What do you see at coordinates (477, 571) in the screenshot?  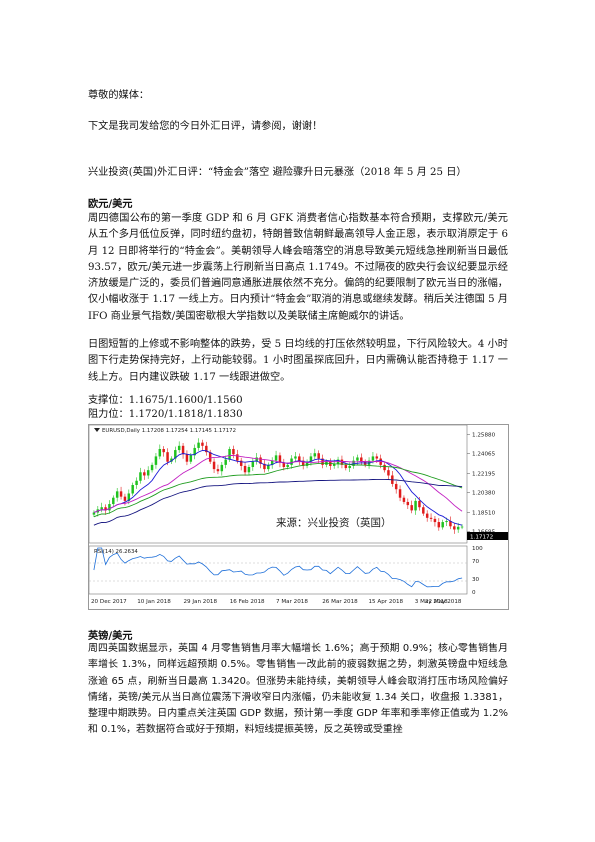 I see `rsi-axis: 100 70 30 0` at bounding box center [477, 571].